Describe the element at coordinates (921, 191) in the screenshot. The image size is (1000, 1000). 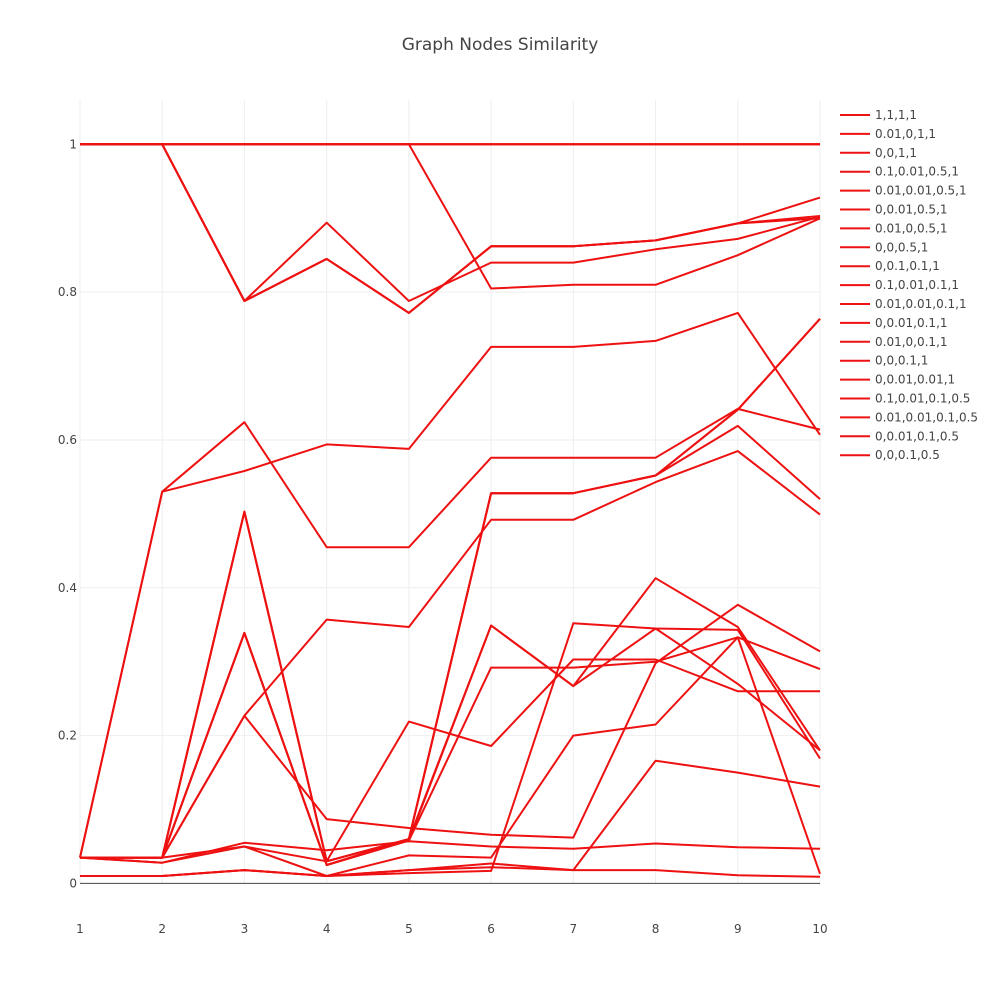
I see `legend-label: 0.01,0.01,0.5,1` at that location.